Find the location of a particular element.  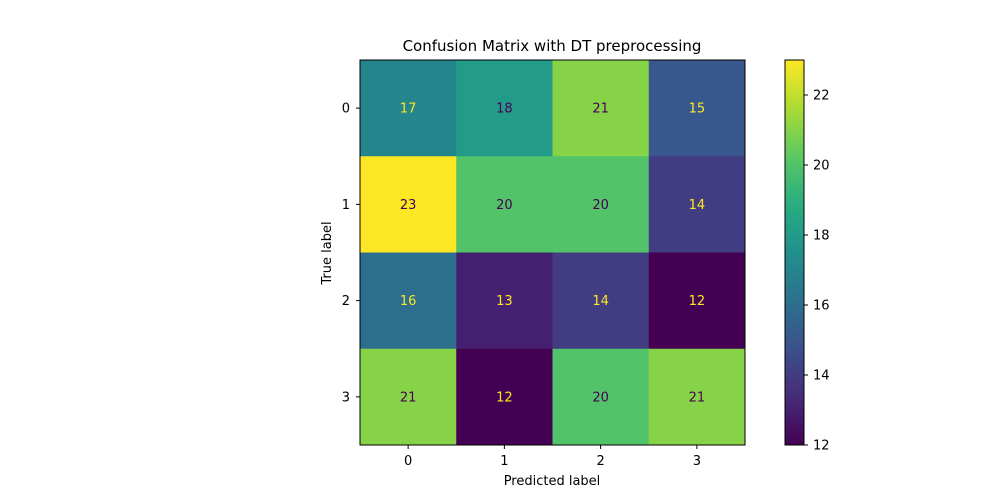

colorbar-frame is located at coordinates (794, 252).